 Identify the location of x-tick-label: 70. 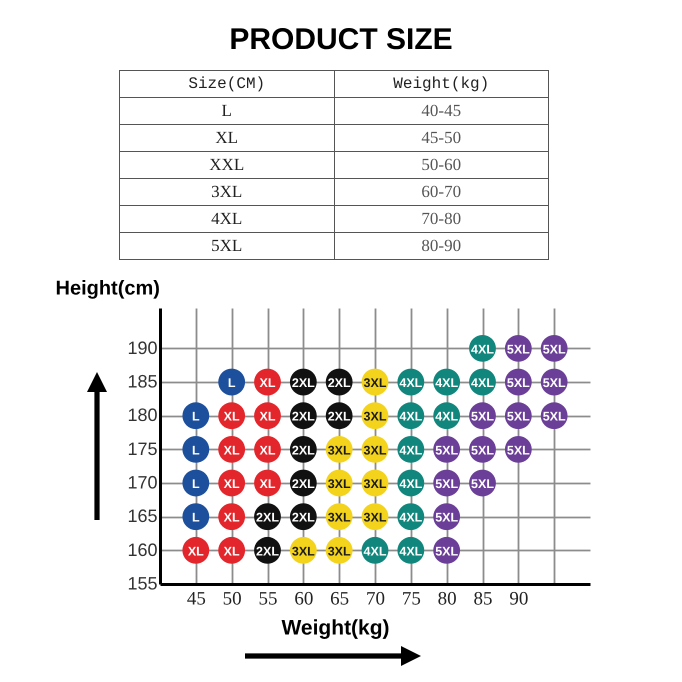
(375, 599).